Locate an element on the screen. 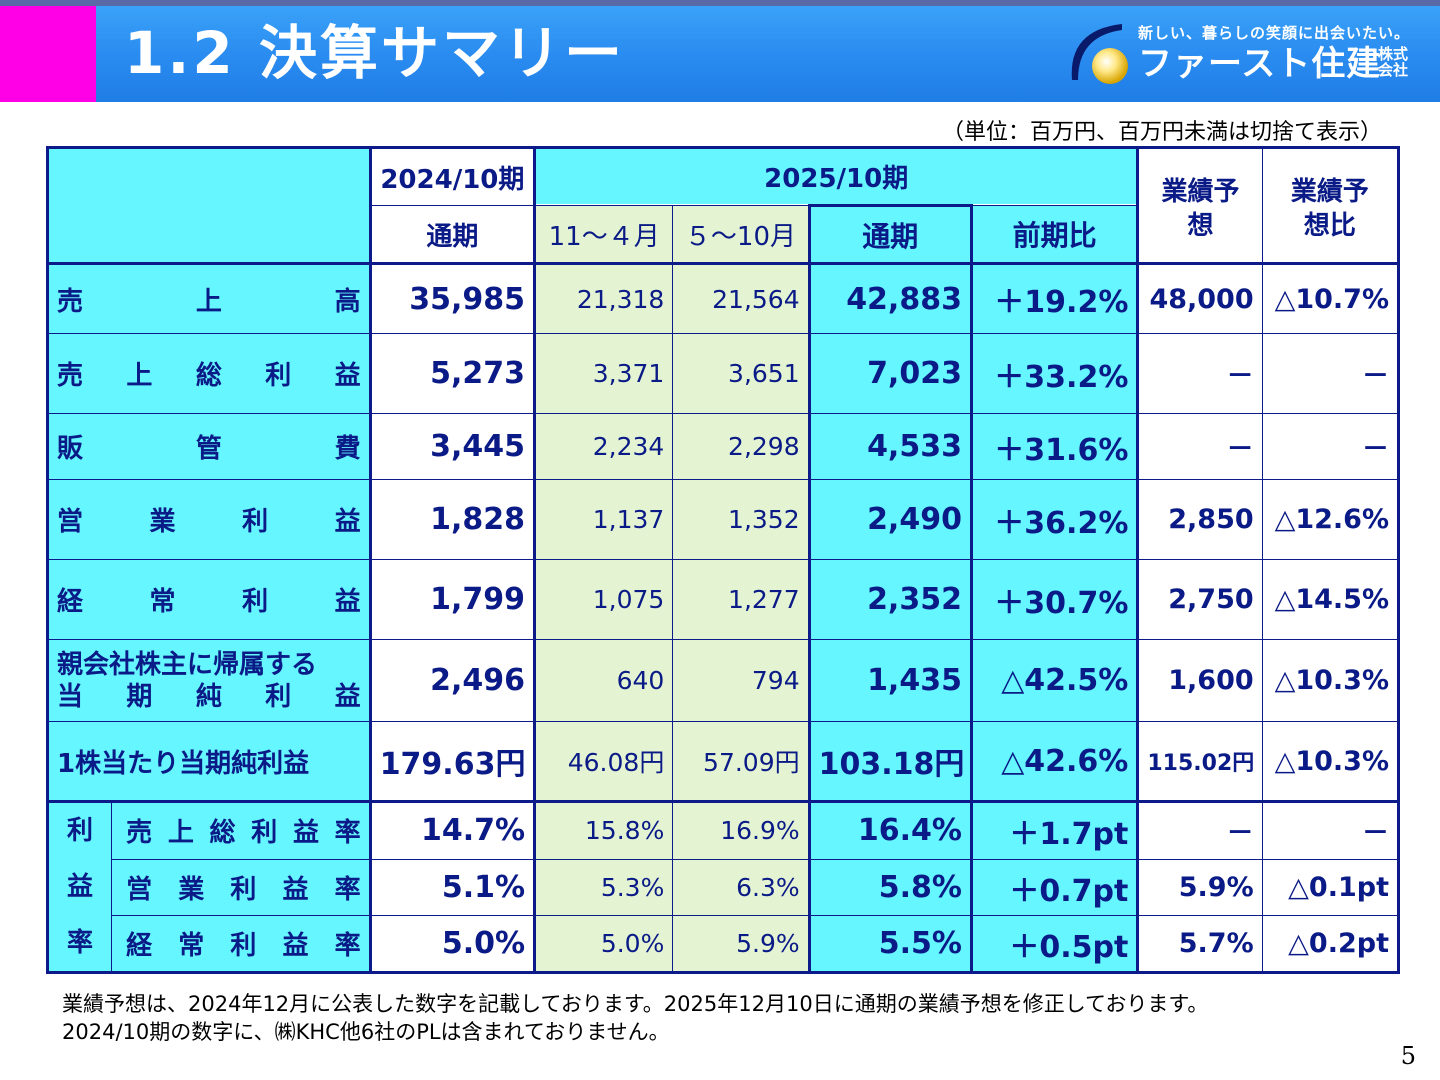  cell-fy2024: 1,799 is located at coordinates (452, 599).